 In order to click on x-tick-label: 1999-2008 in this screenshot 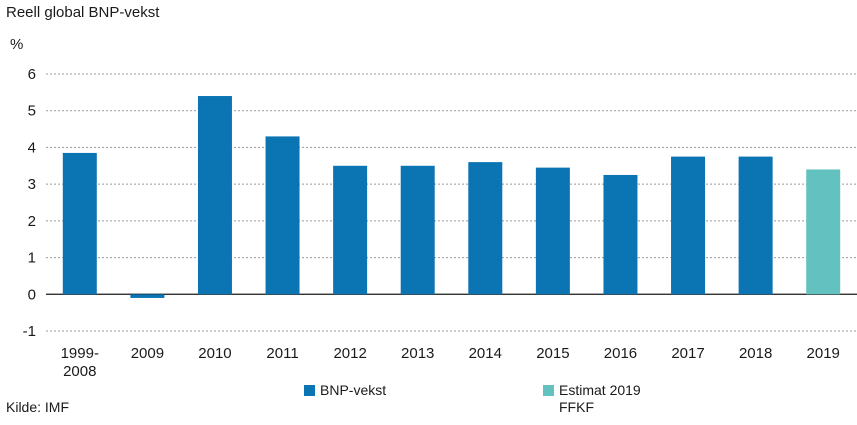, I will do `click(80, 362)`.